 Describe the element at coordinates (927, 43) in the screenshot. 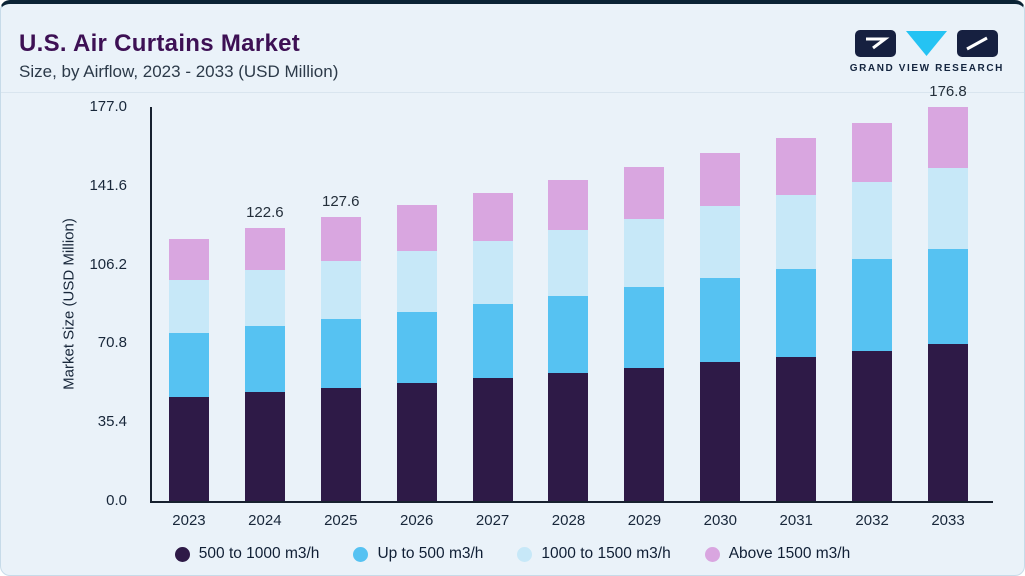

I see `brand-logo-icon` at that location.